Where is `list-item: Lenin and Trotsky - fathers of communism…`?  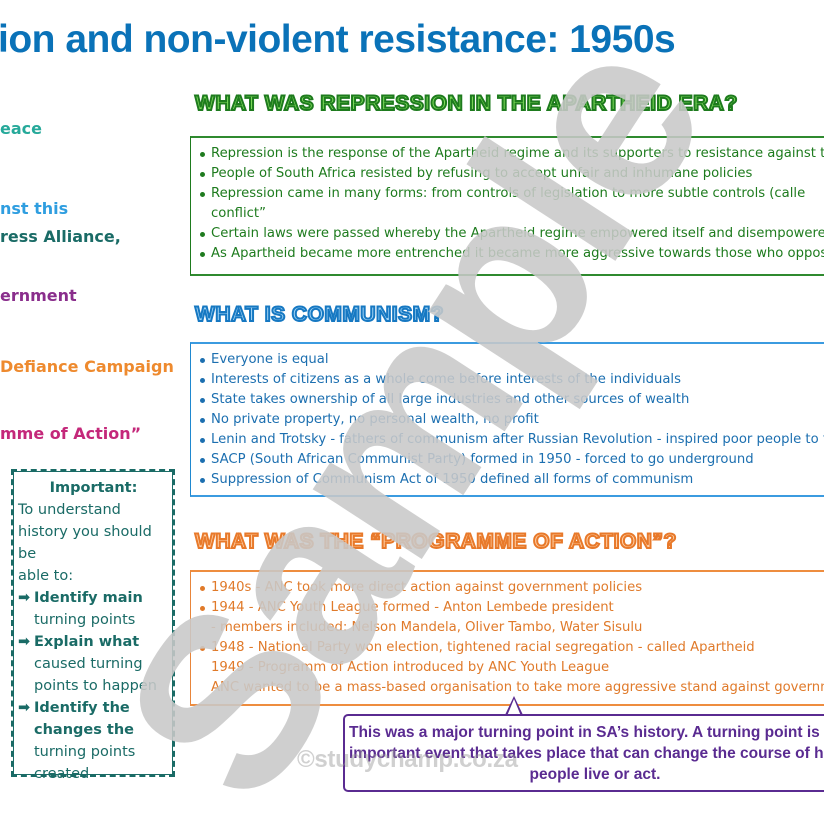
list-item: Lenin and Trotsky - fathers of communism… is located at coordinates (511, 440).